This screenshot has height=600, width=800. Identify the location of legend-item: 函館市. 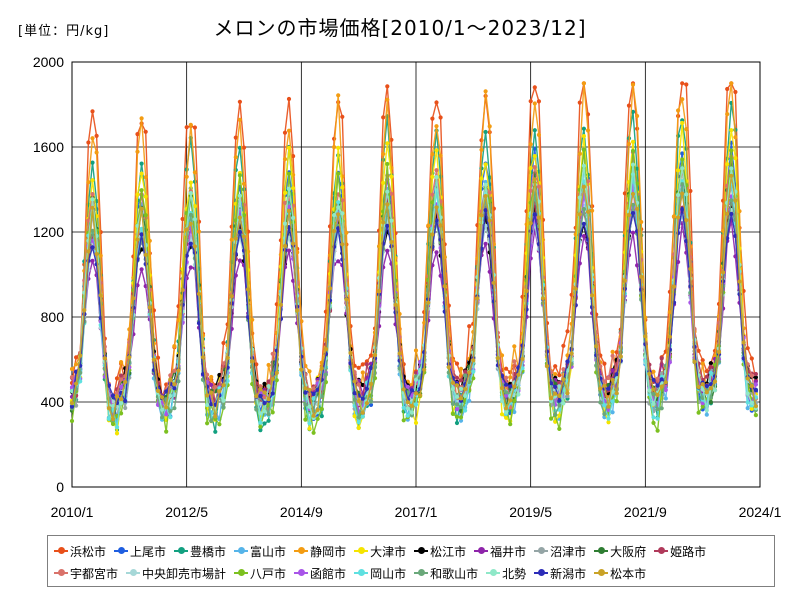
(320, 573).